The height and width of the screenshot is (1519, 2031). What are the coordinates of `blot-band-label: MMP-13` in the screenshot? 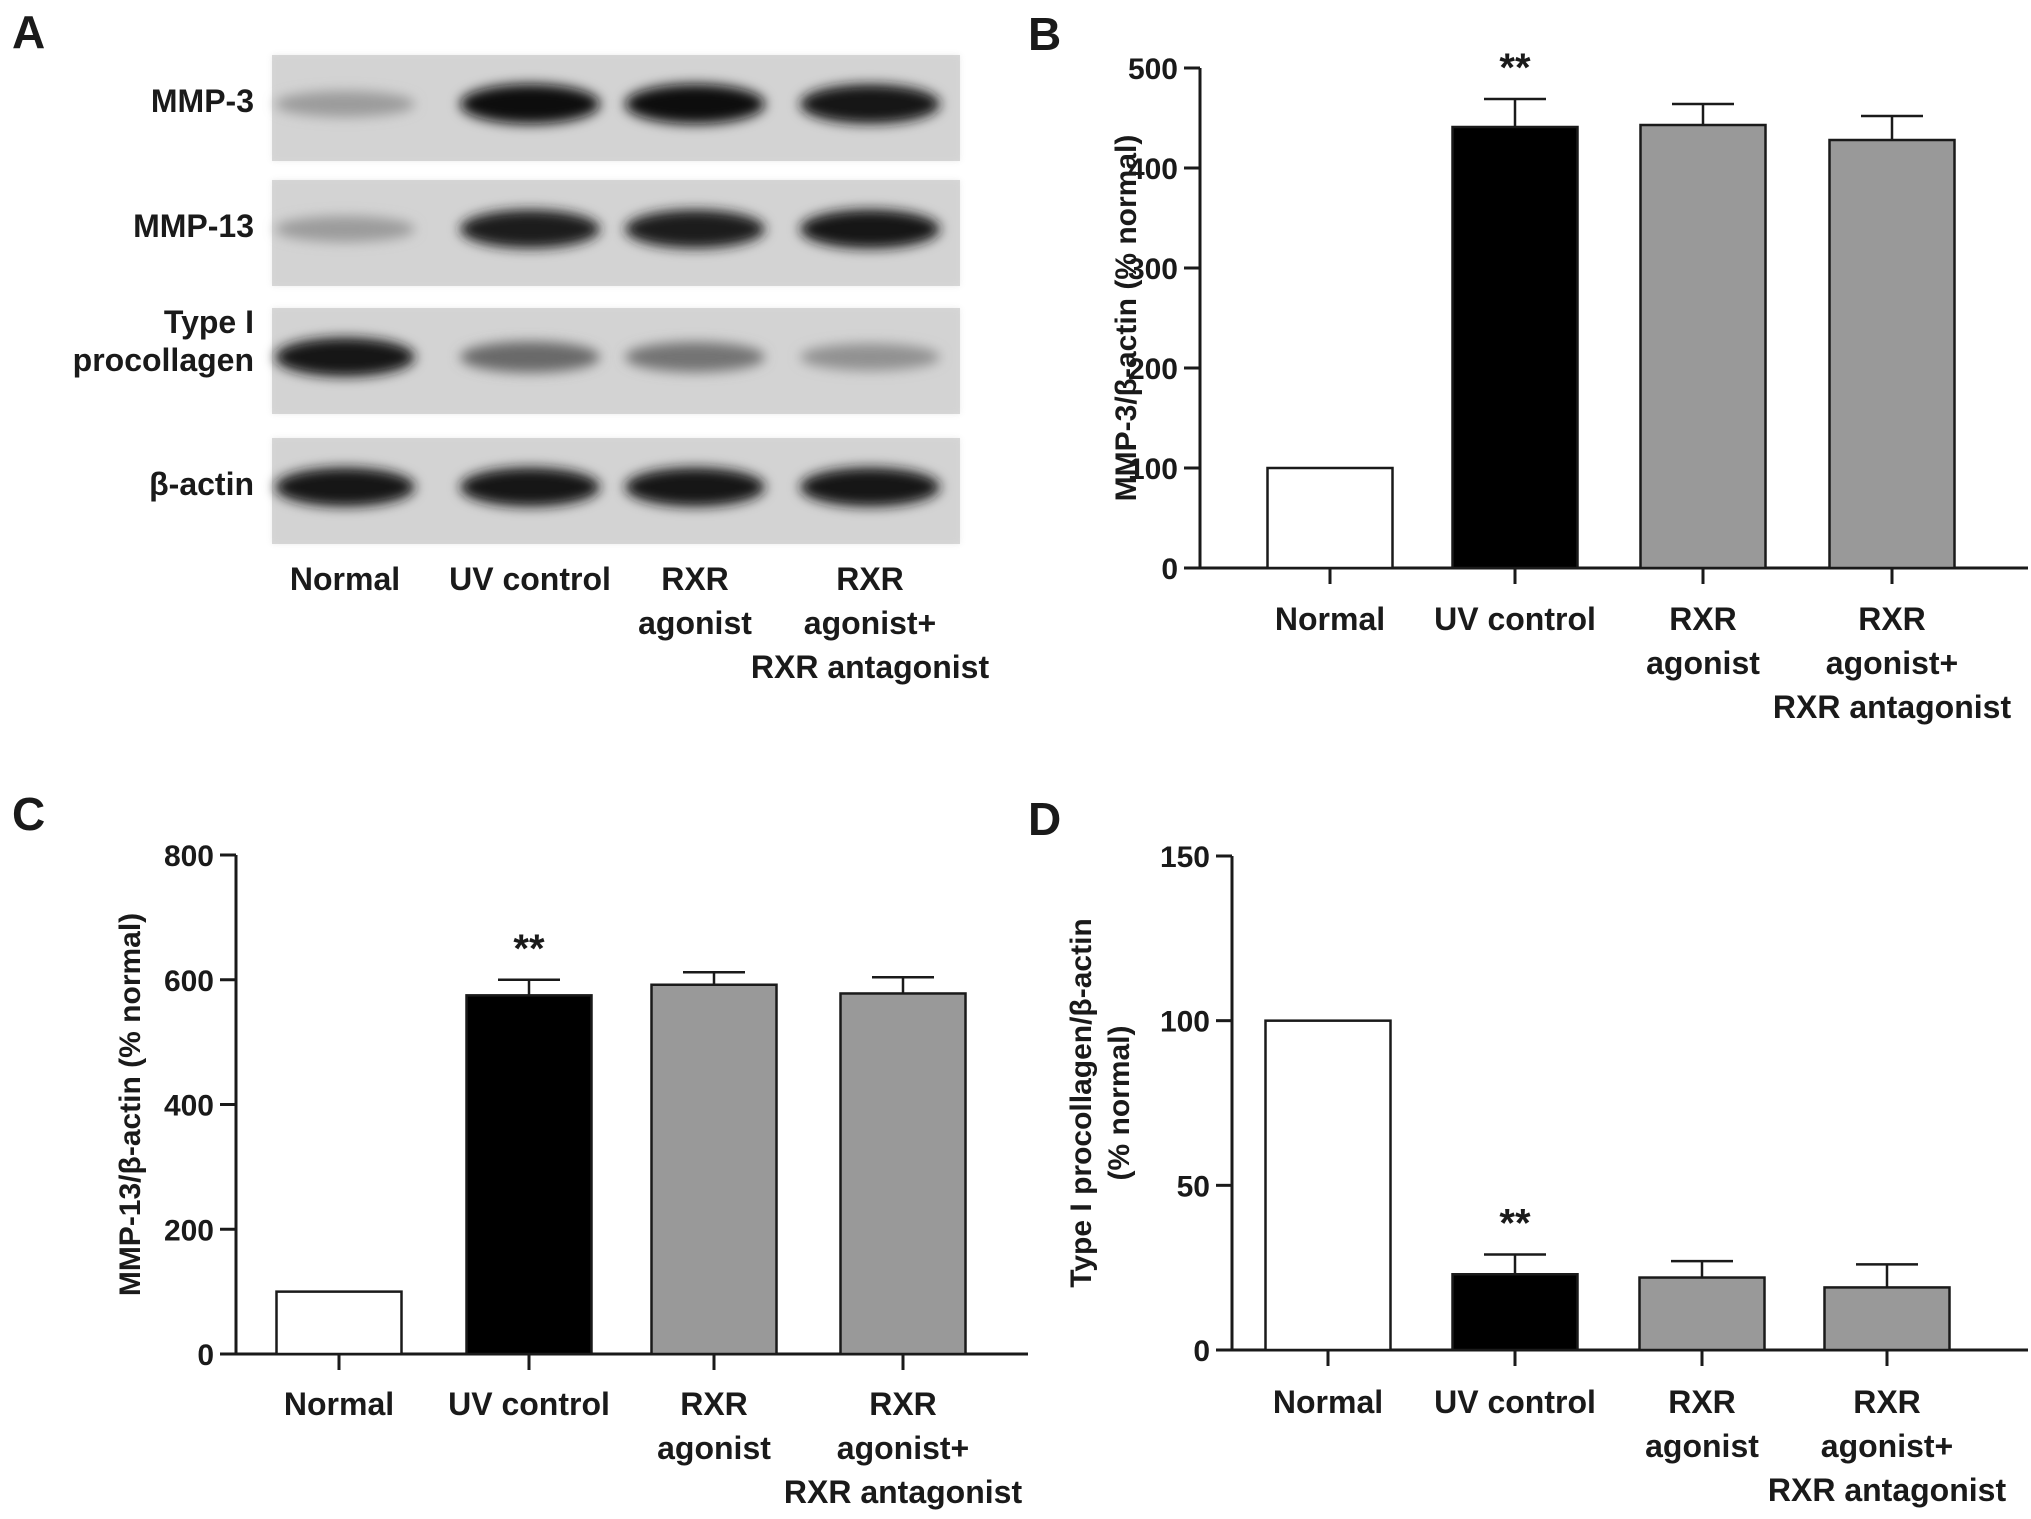 It's located at (193, 226).